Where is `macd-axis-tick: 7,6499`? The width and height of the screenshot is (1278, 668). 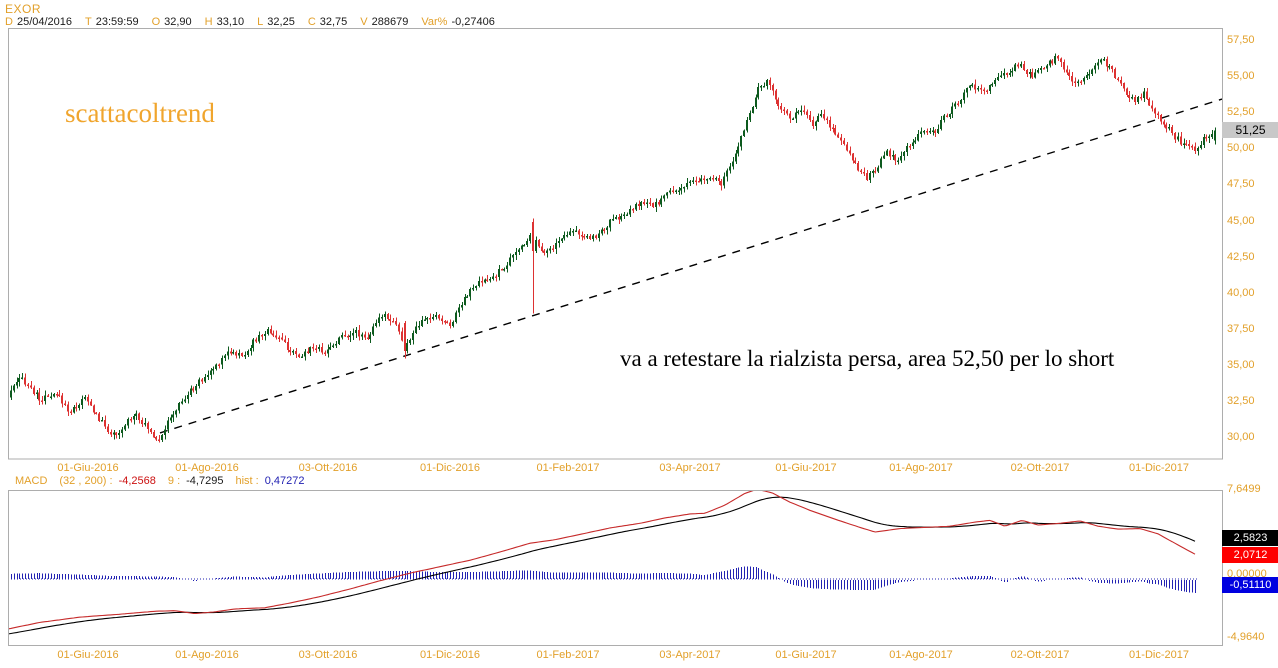 macd-axis-tick: 7,6499 is located at coordinates (1244, 489).